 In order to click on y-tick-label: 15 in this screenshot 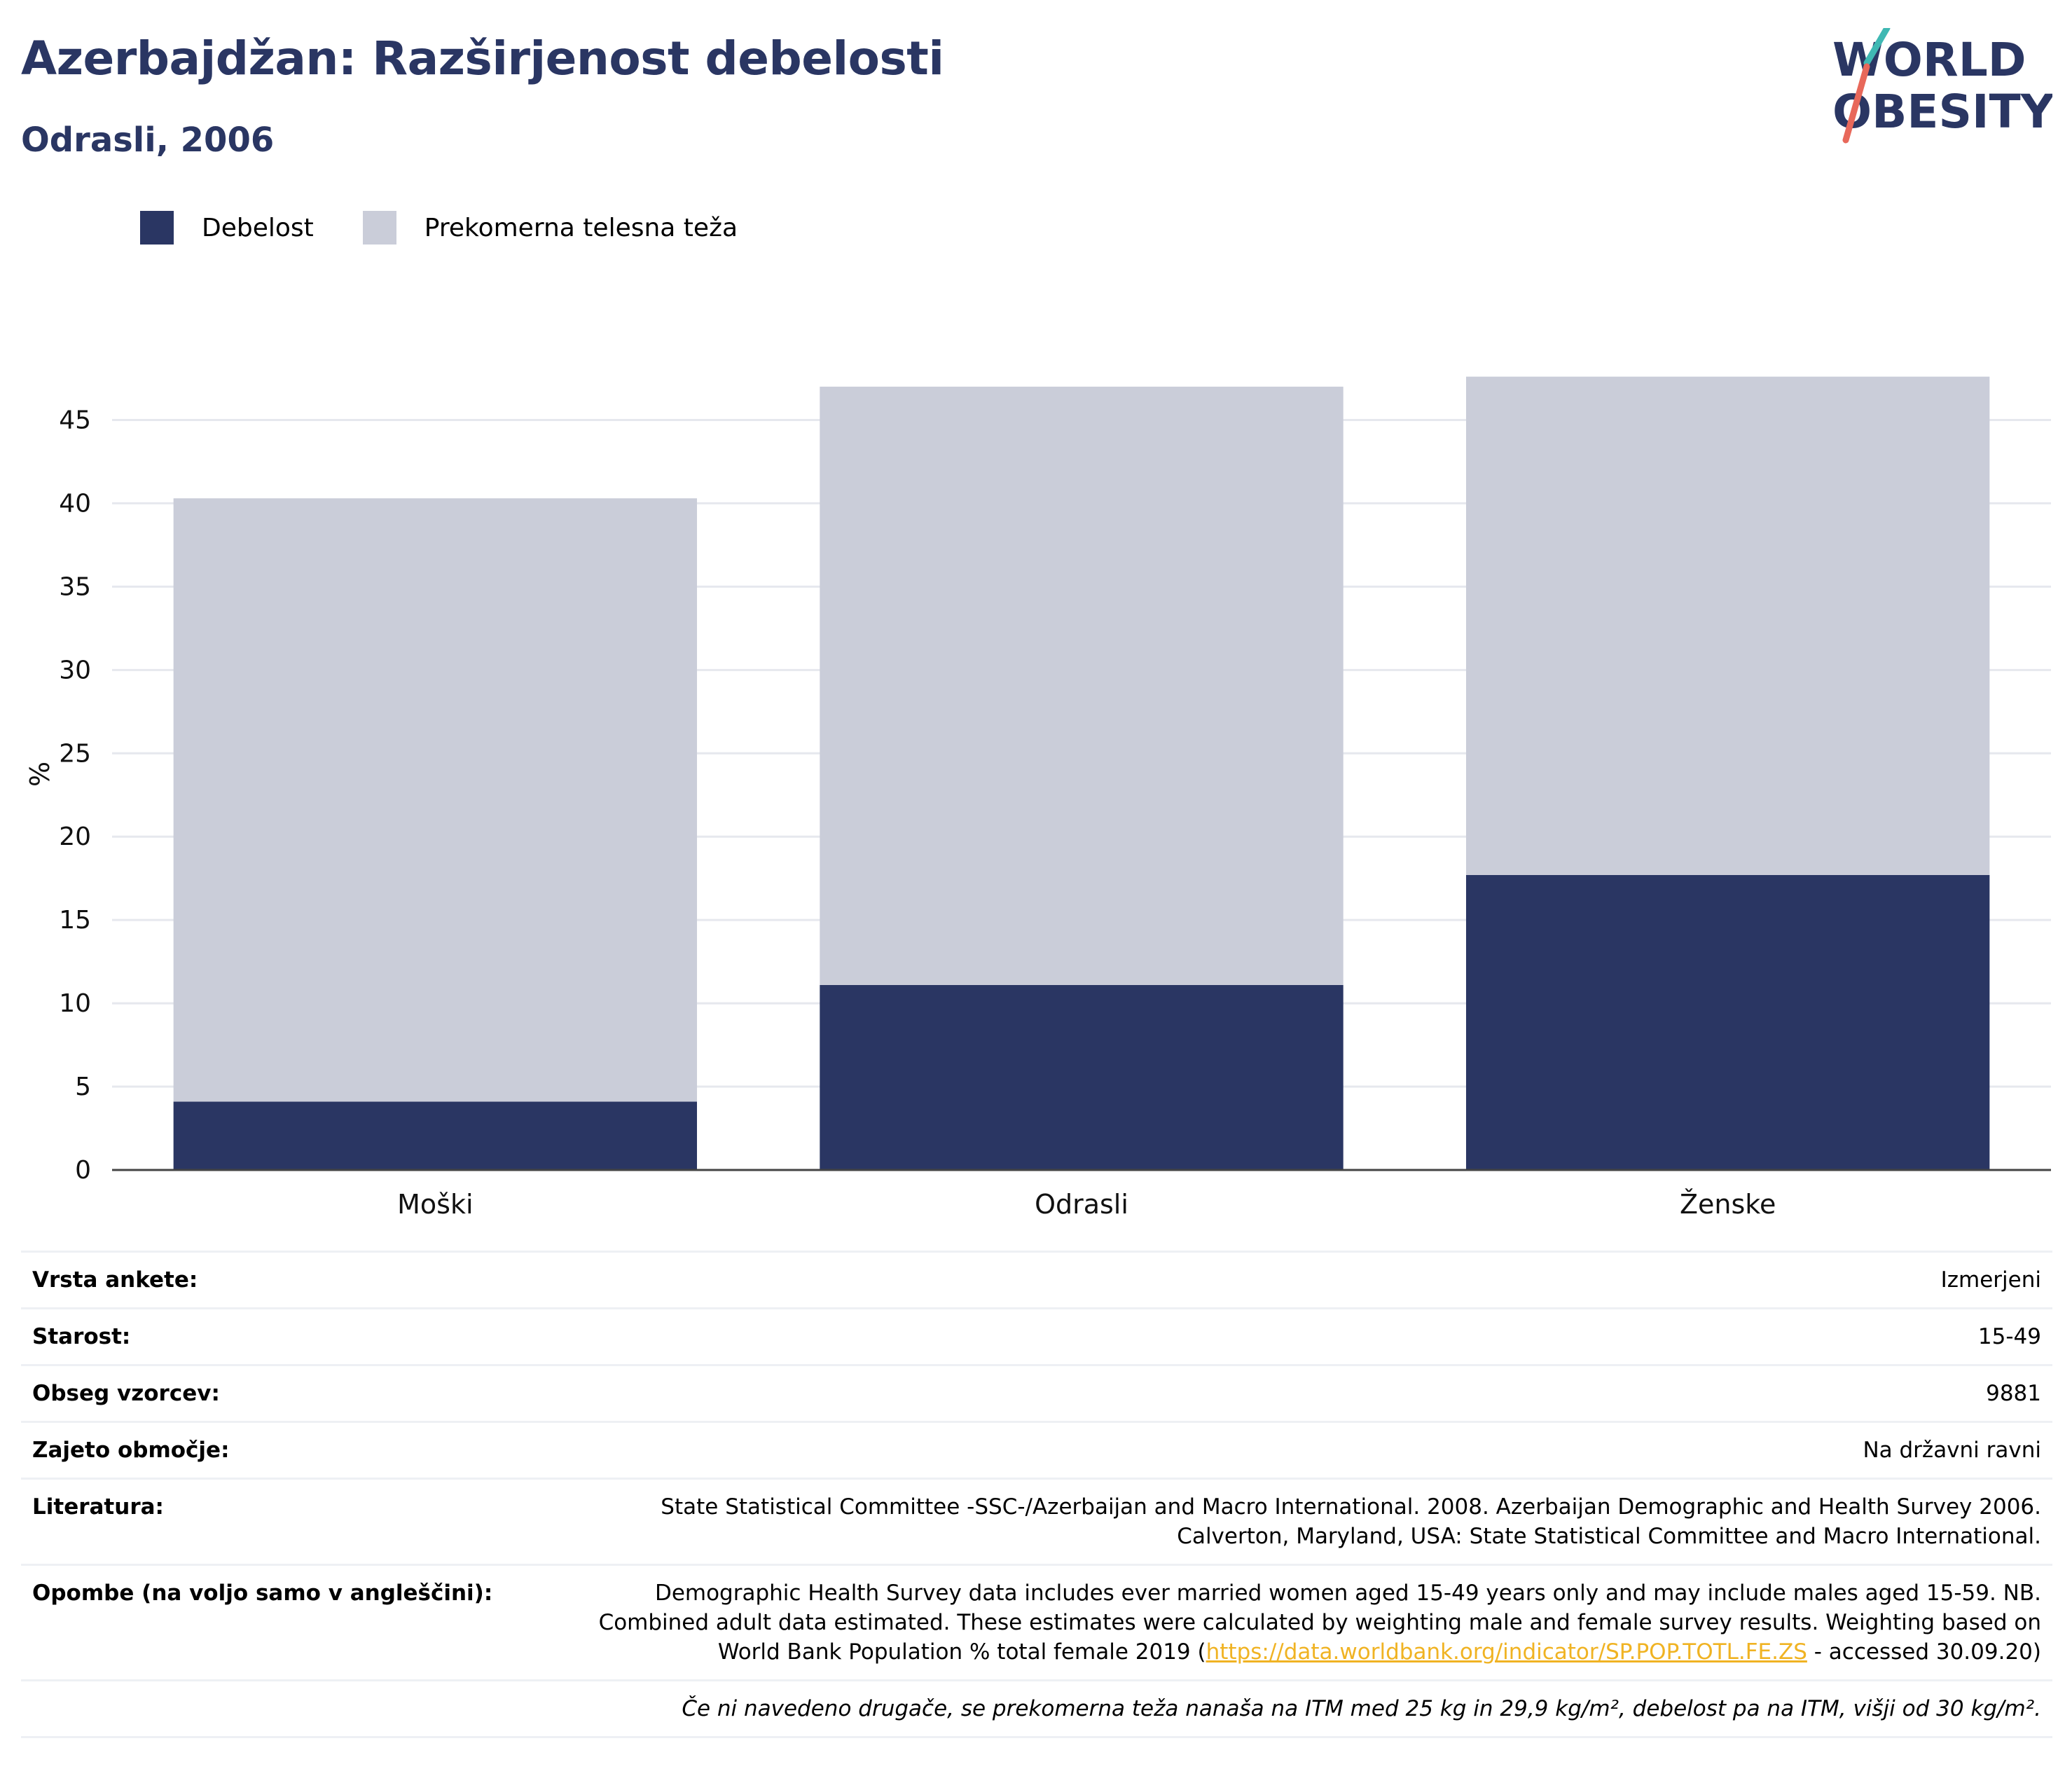, I will do `click(75, 920)`.